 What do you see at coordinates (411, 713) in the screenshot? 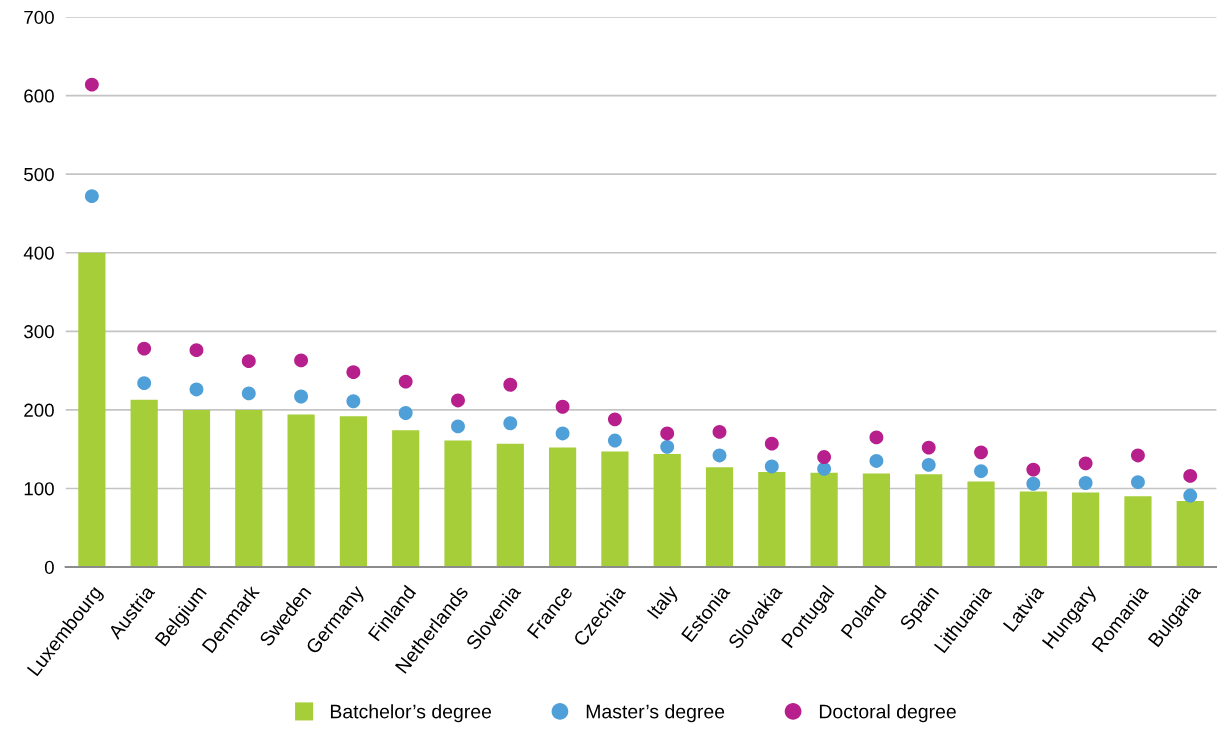
I see `legend-label: Batchelor’s degree` at bounding box center [411, 713].